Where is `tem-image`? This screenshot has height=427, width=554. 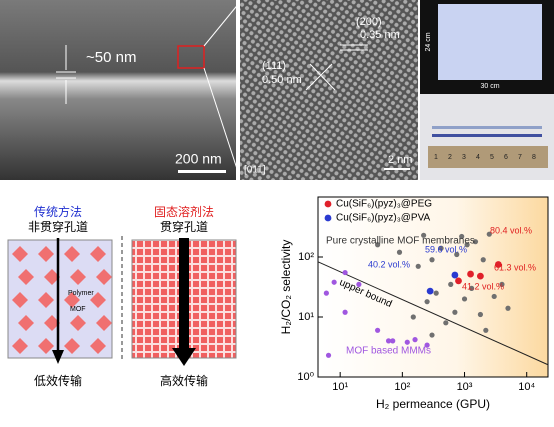
tem-image is located at coordinates (329, 90).